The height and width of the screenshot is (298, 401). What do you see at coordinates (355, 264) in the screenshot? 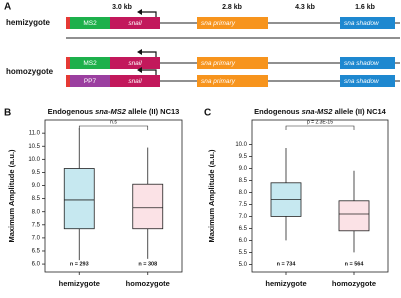
I see `n-label: n = 564` at bounding box center [355, 264].